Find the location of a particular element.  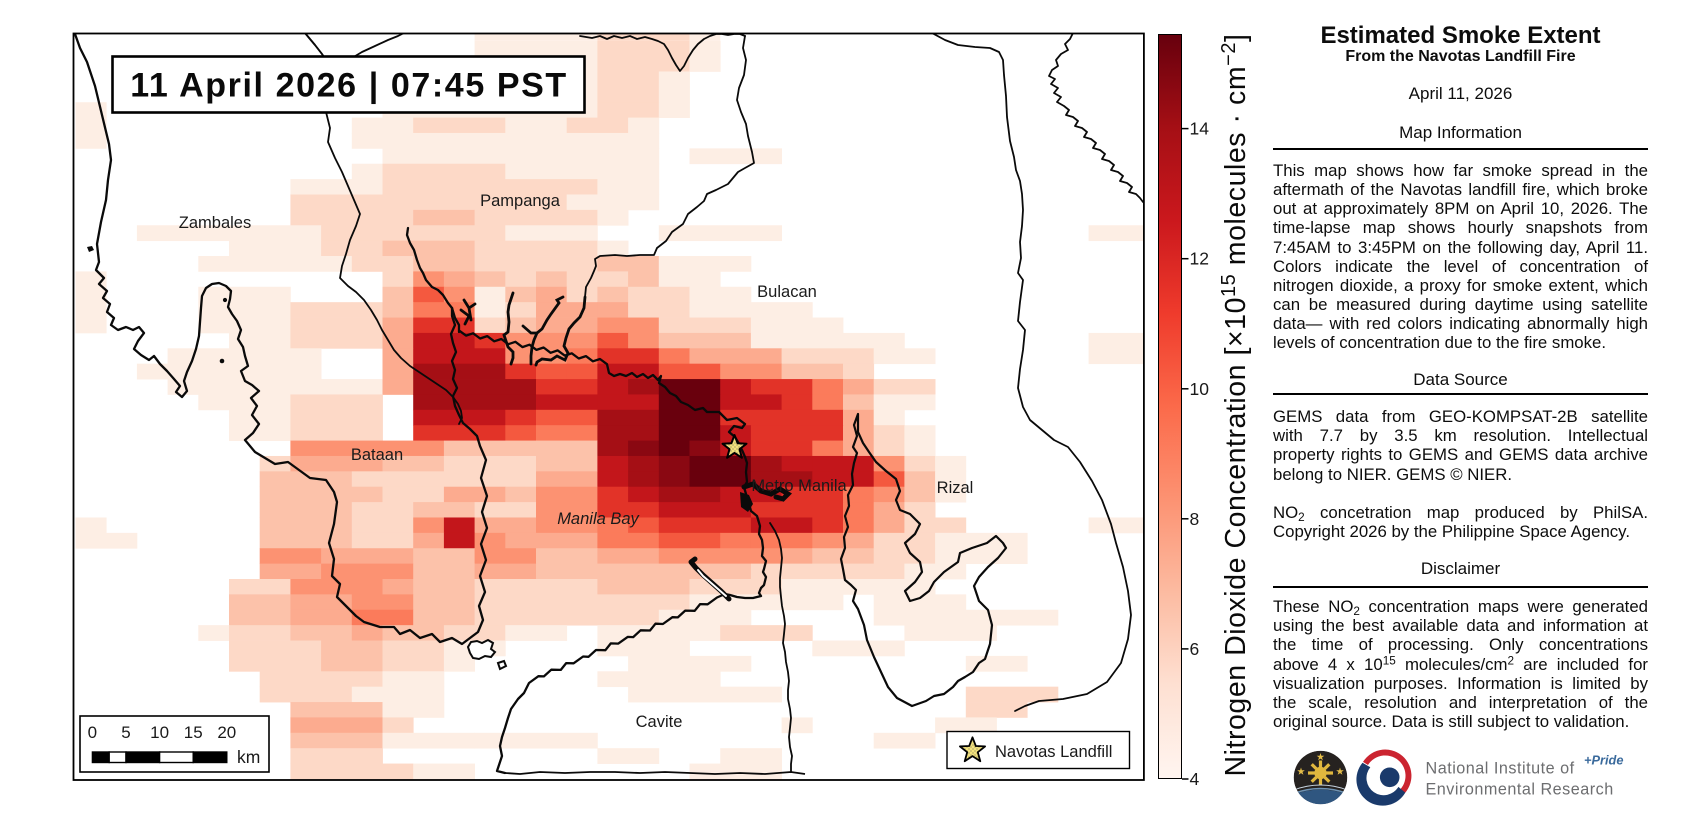

svg-text: Cavite is located at coordinates (659, 722).